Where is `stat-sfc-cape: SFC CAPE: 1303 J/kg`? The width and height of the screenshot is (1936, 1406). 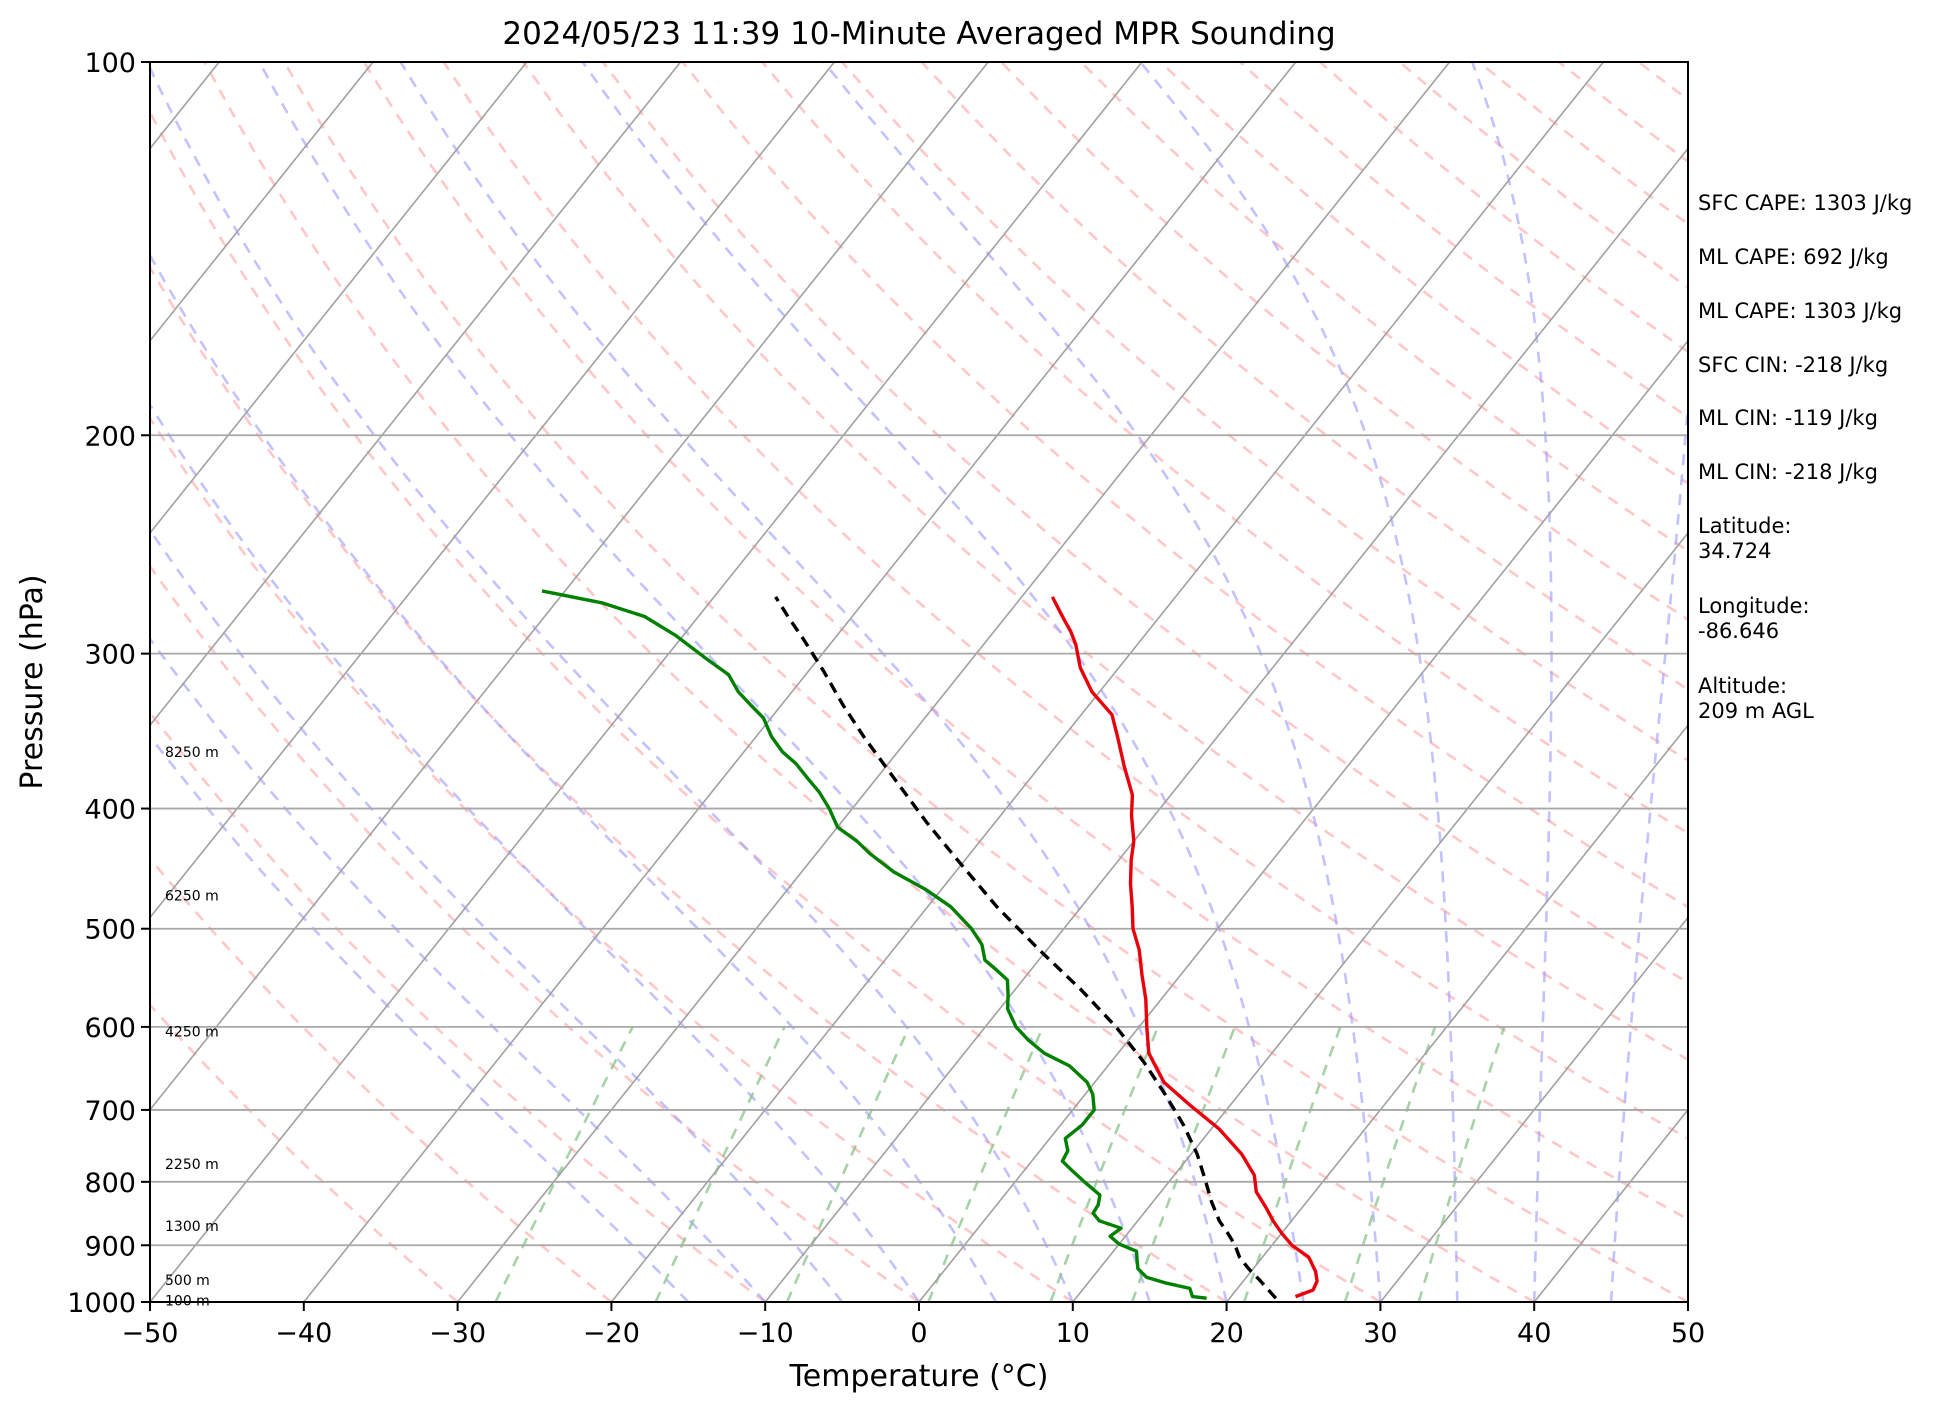
stat-sfc-cape: SFC CAPE: 1303 J/kg is located at coordinates (1805, 203).